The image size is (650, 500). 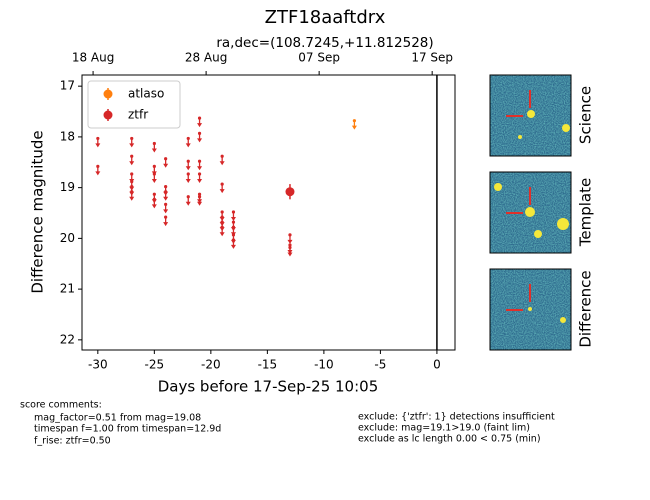 What do you see at coordinates (319, 58) in the screenshot?
I see `top-x-tick-label: 07 Sep` at bounding box center [319, 58].